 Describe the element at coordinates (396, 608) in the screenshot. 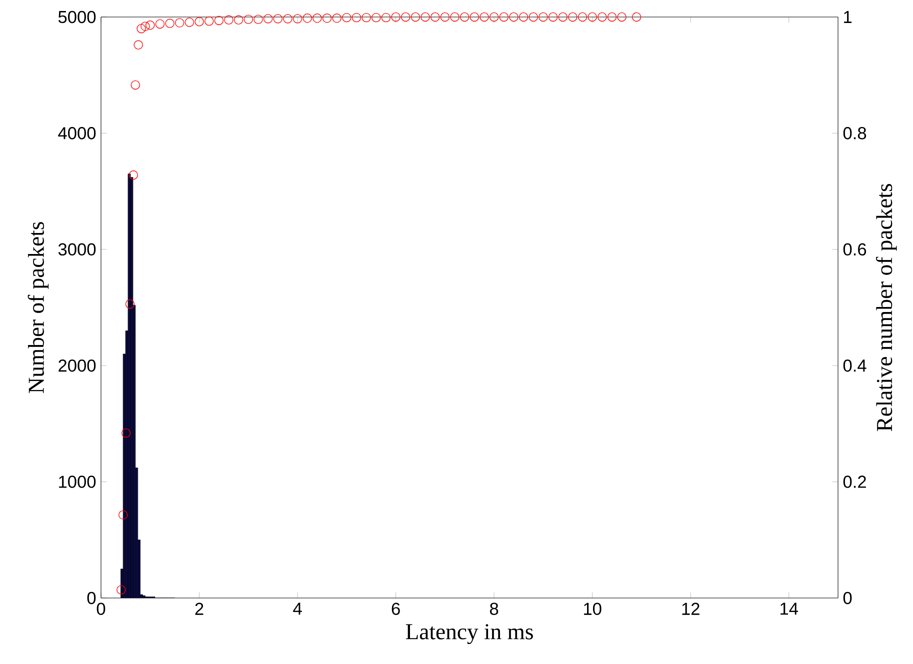

I see `x-tick-label: 6` at that location.